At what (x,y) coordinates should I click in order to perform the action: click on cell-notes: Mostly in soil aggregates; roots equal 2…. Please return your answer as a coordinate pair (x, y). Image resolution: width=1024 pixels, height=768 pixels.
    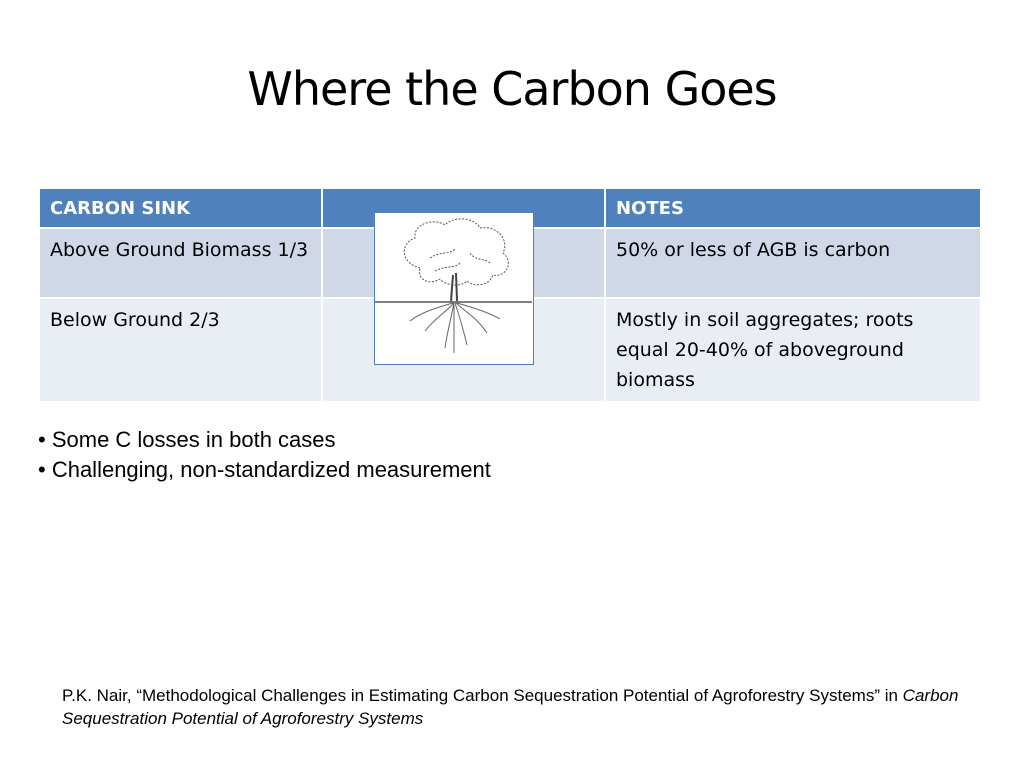
    Looking at the image, I should click on (793, 350).